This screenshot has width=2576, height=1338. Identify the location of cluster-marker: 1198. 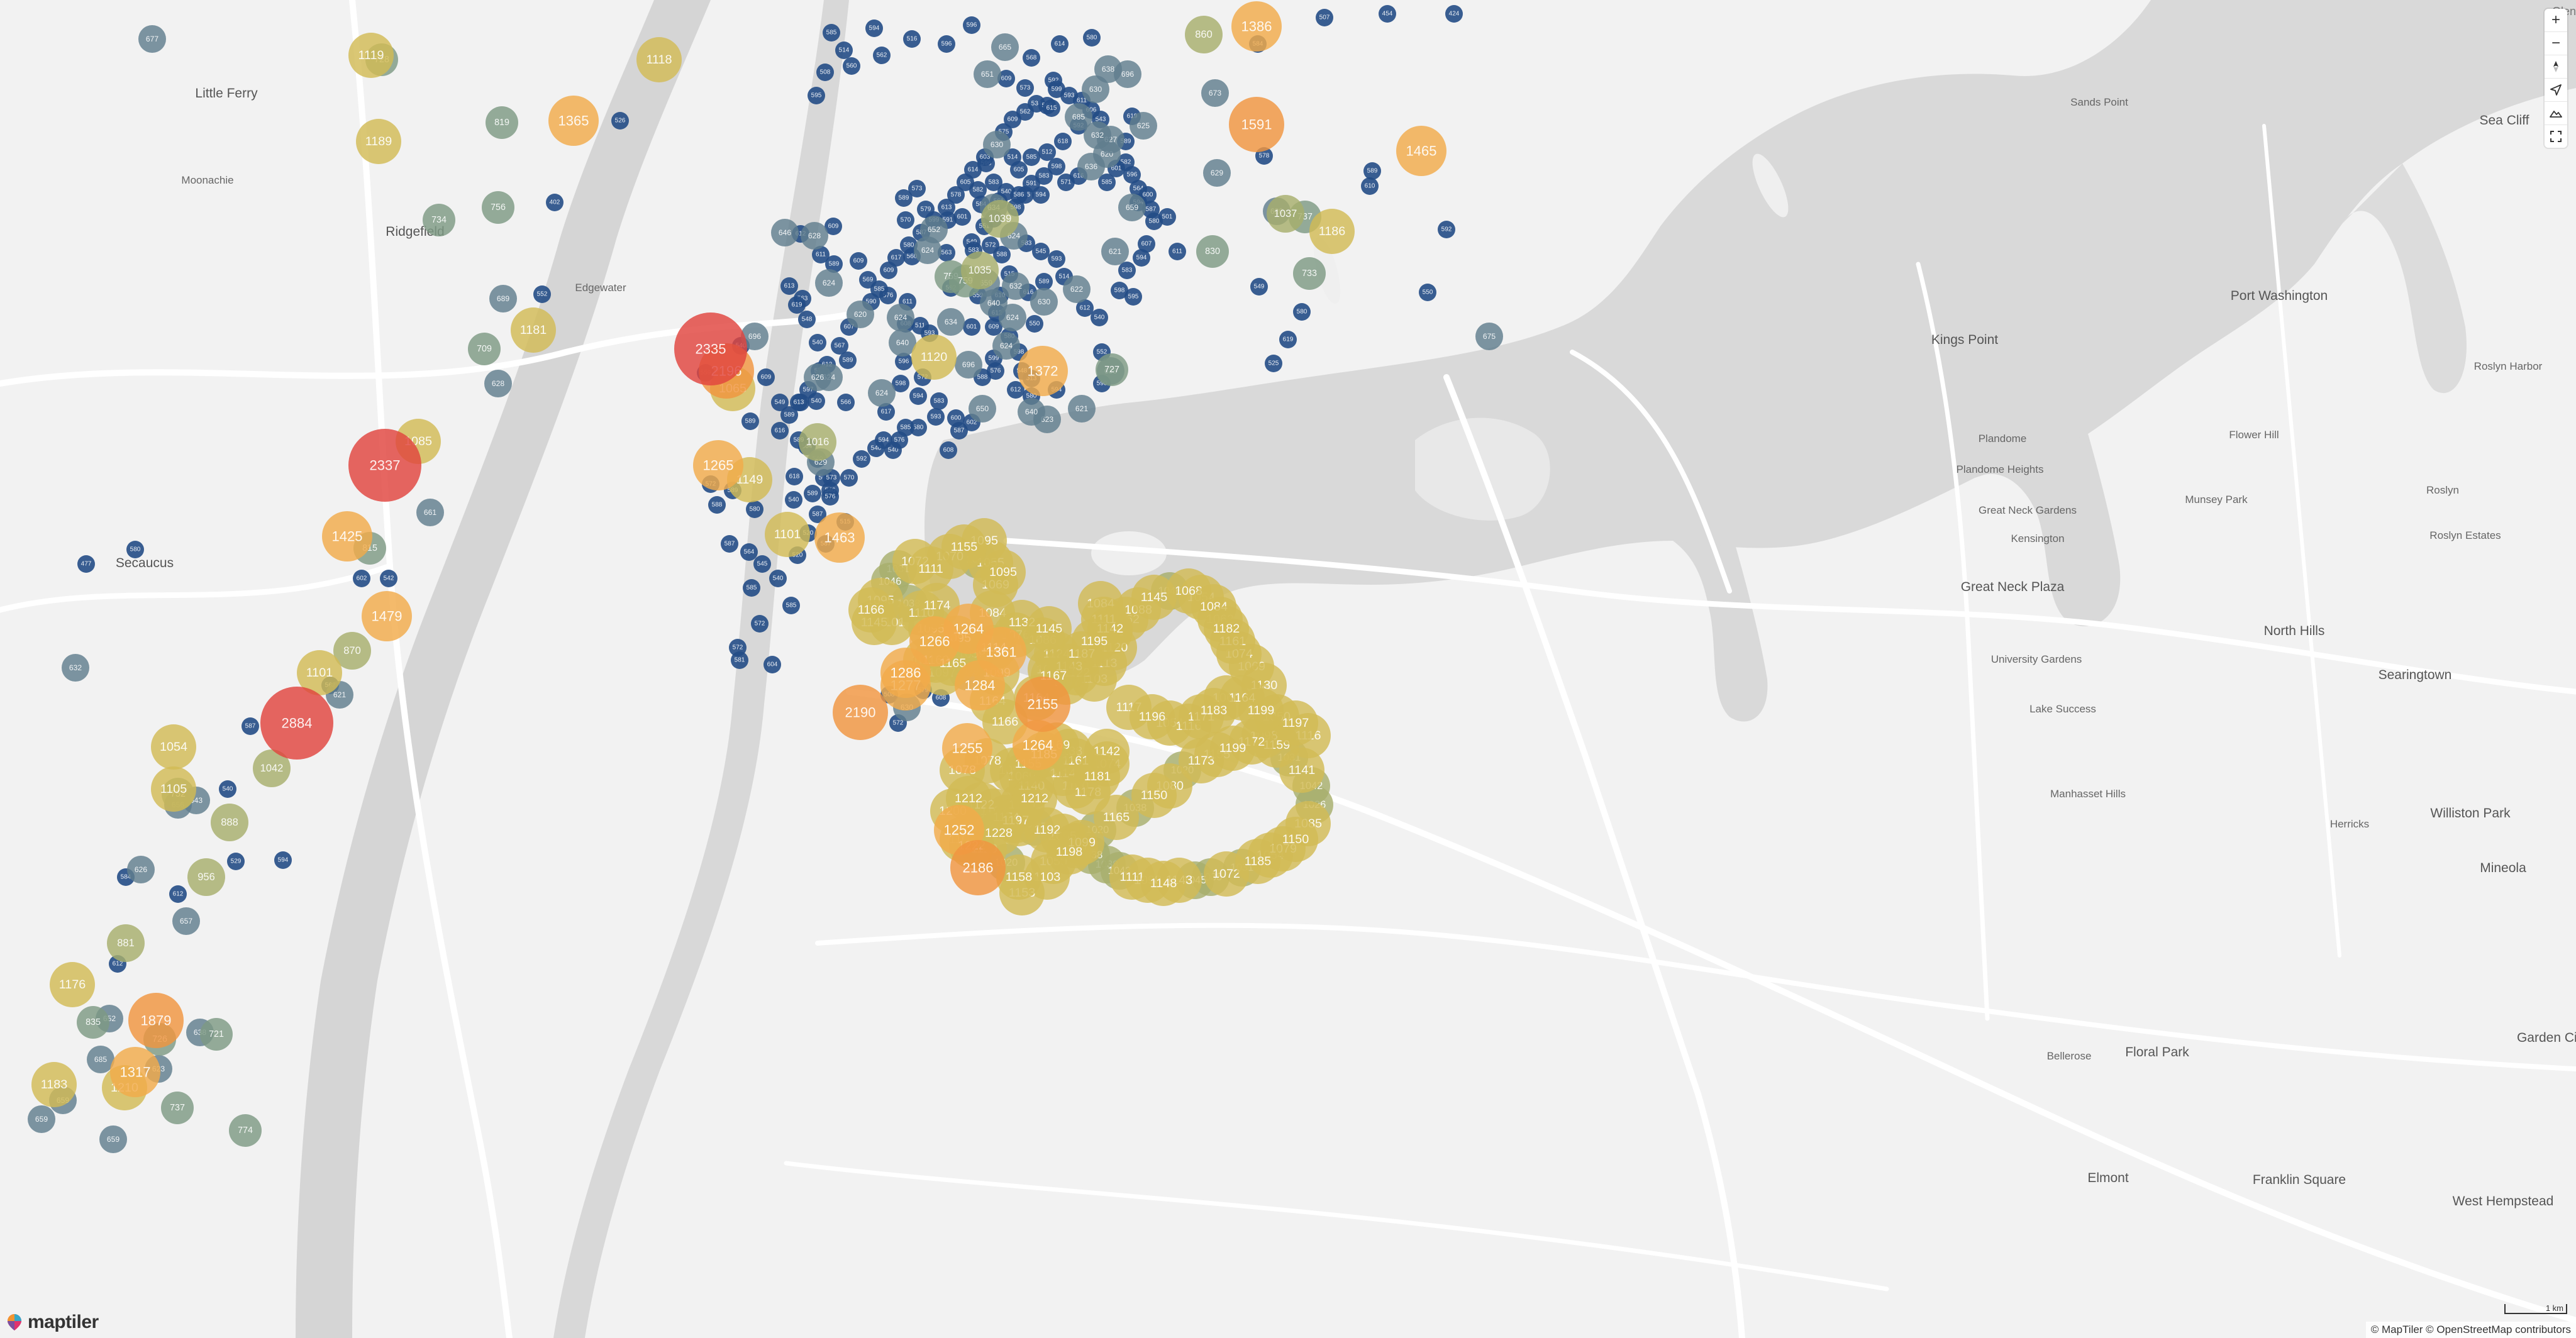
(1069, 852).